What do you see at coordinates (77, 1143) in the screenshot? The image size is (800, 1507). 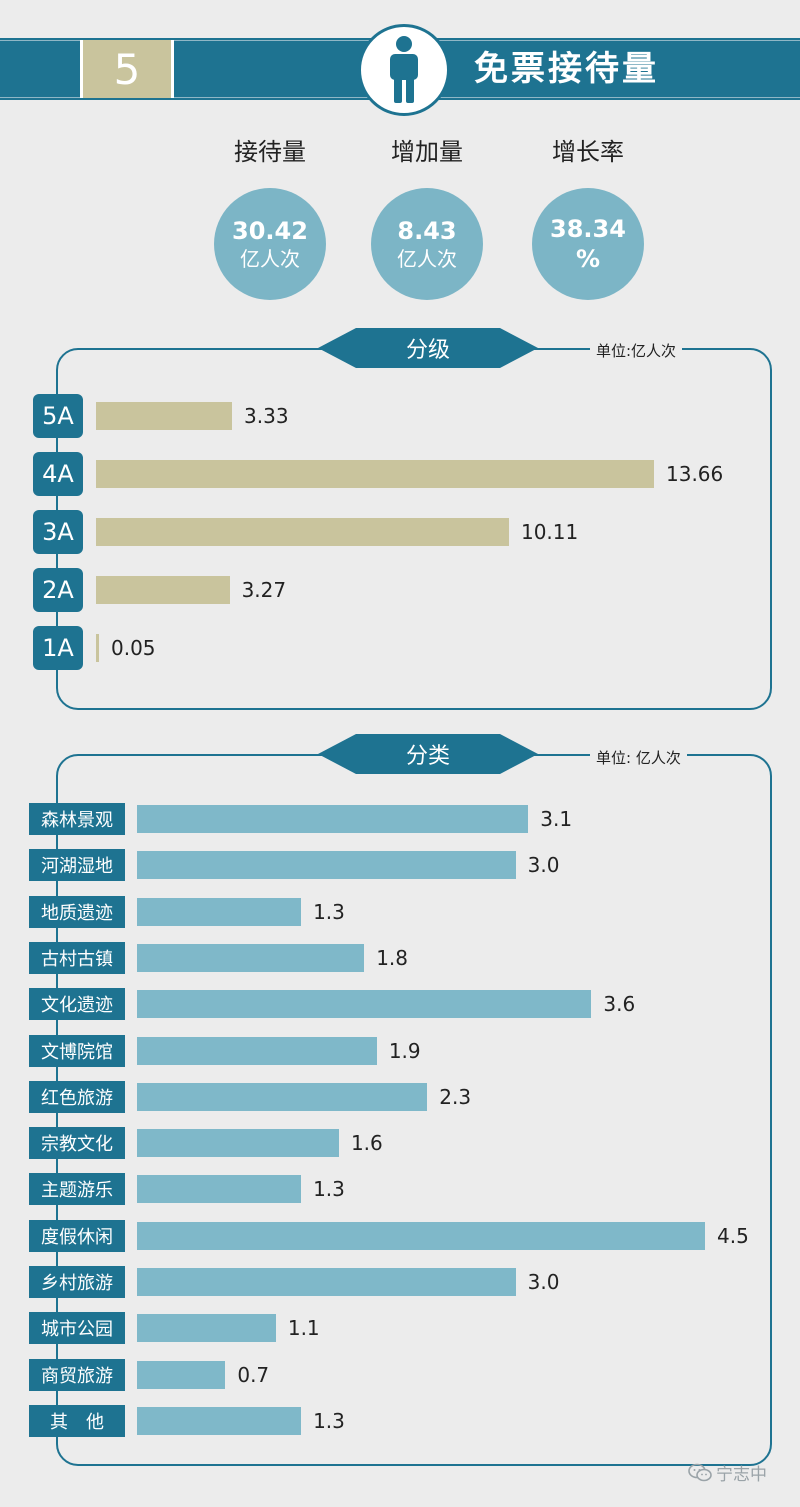 I see `category-label: 宗教文化` at bounding box center [77, 1143].